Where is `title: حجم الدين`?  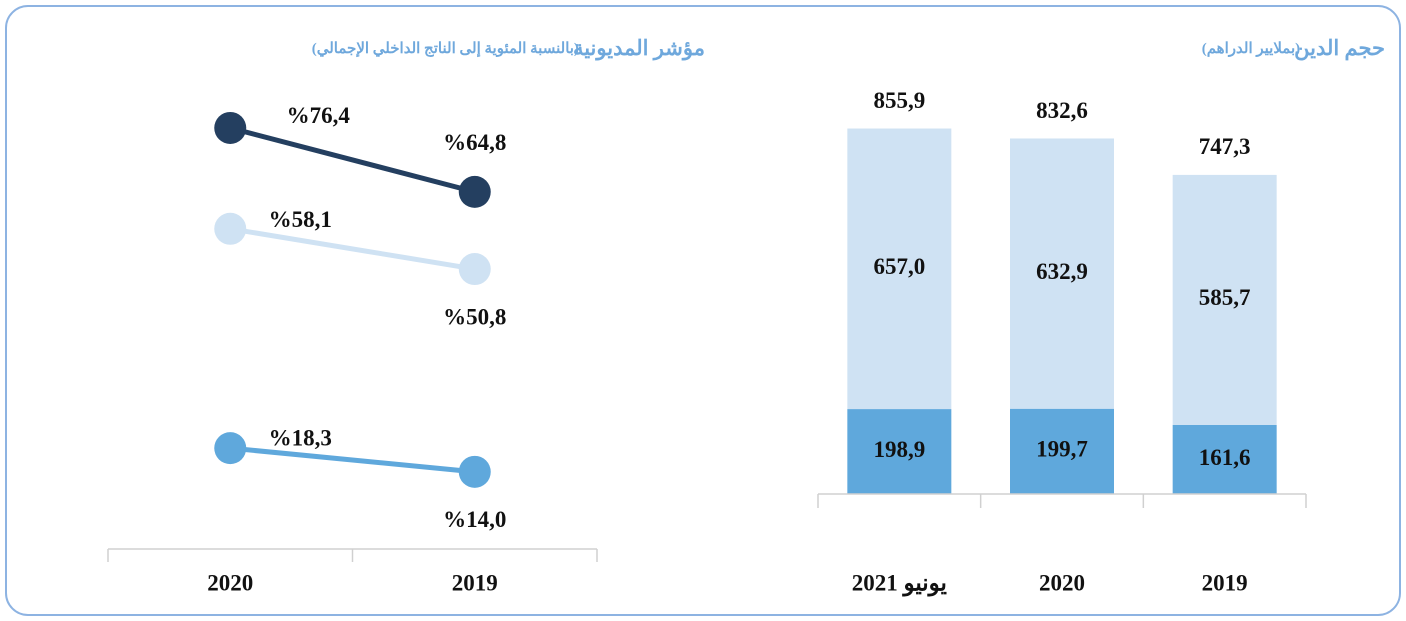 title: حجم الدين is located at coordinates (1339, 48).